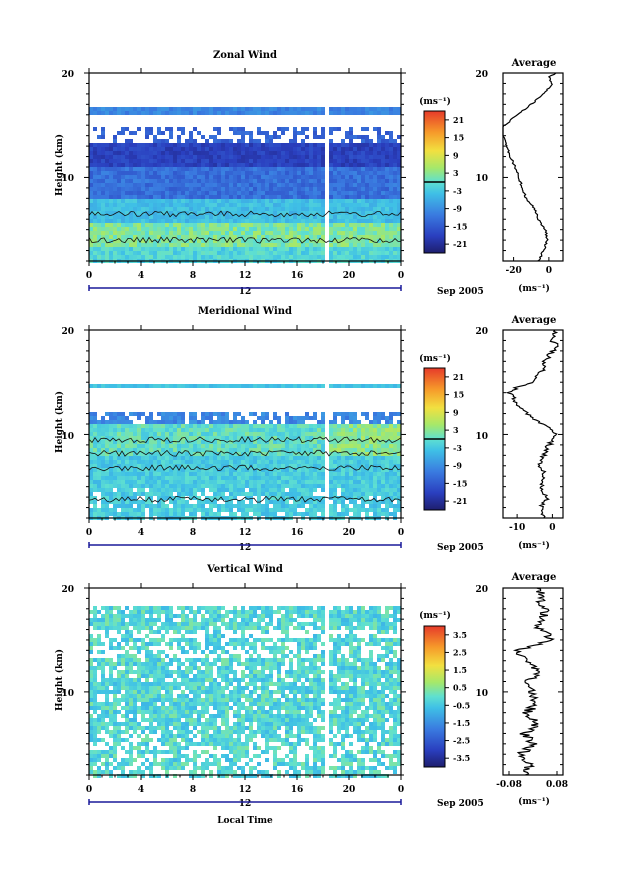  What do you see at coordinates (245, 55) in the screenshot?
I see `panel-title: Zonal Wind` at bounding box center [245, 55].